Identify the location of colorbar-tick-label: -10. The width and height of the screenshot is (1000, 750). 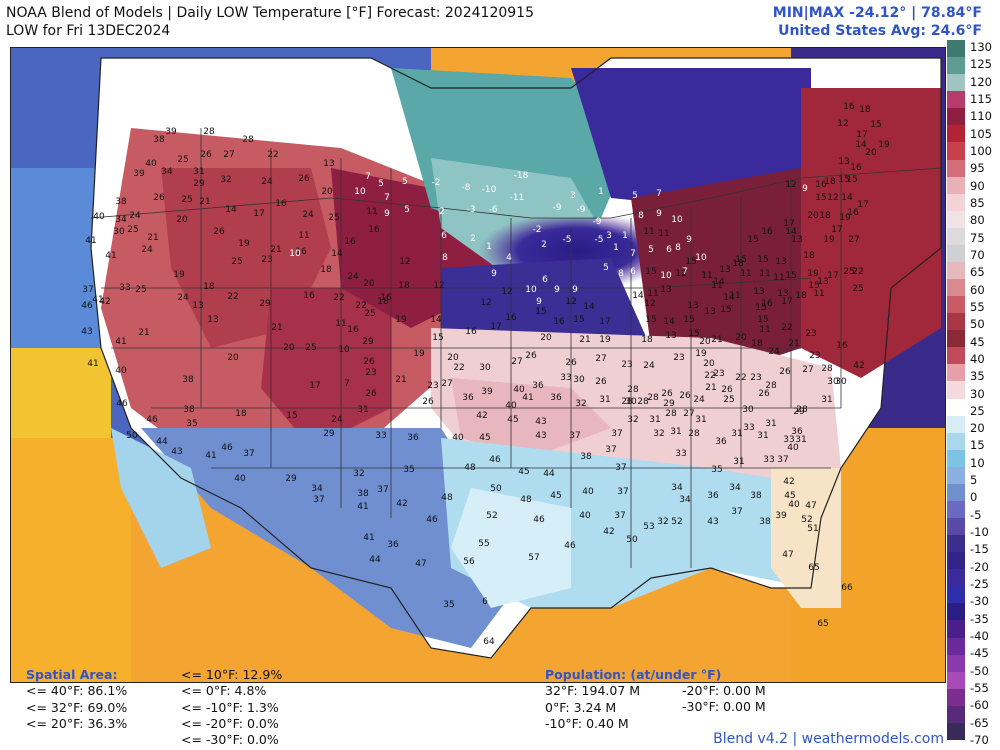
(979, 532).